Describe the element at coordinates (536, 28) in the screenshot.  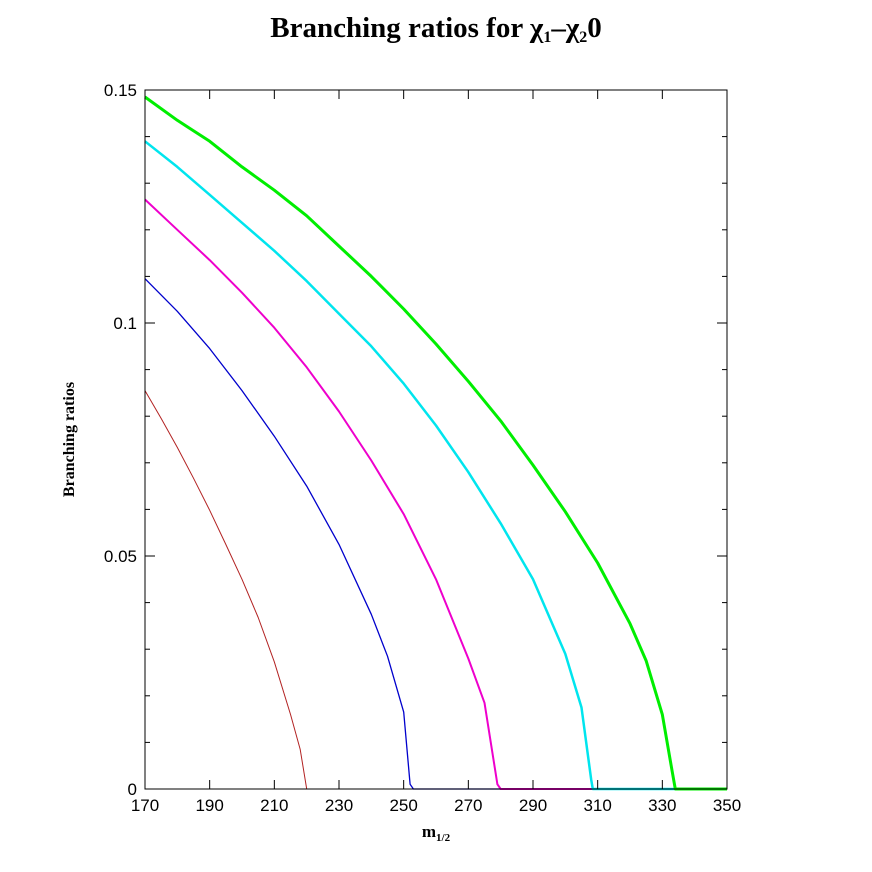
I see `title-chi-1: χ` at that location.